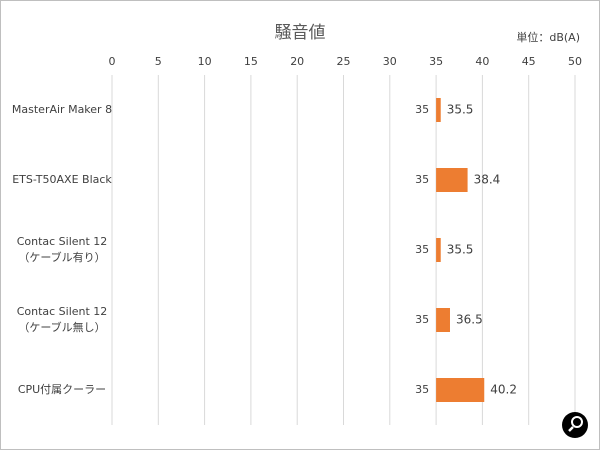 This screenshot has width=600, height=450. What do you see at coordinates (251, 61) in the screenshot?
I see `x-tick-label: 15` at bounding box center [251, 61].